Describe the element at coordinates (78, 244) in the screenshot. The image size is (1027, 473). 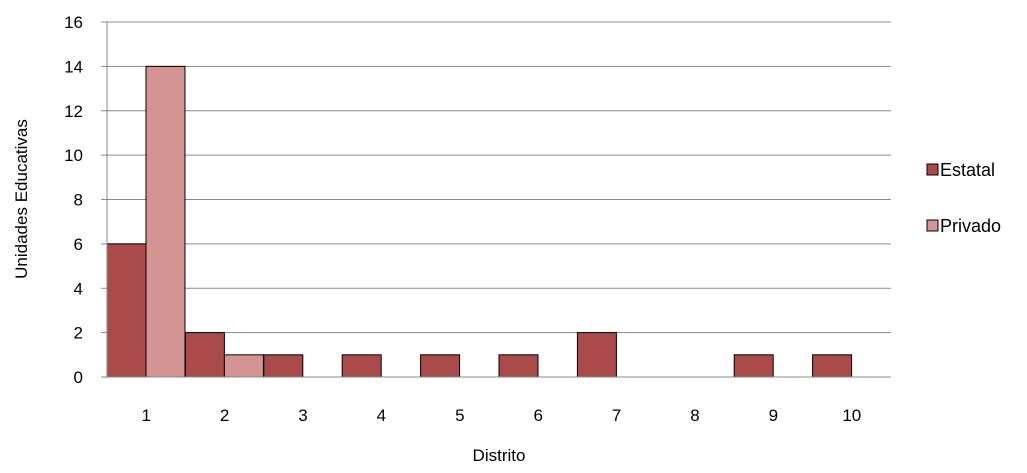
I see `y-tick-label: 6` at that location.